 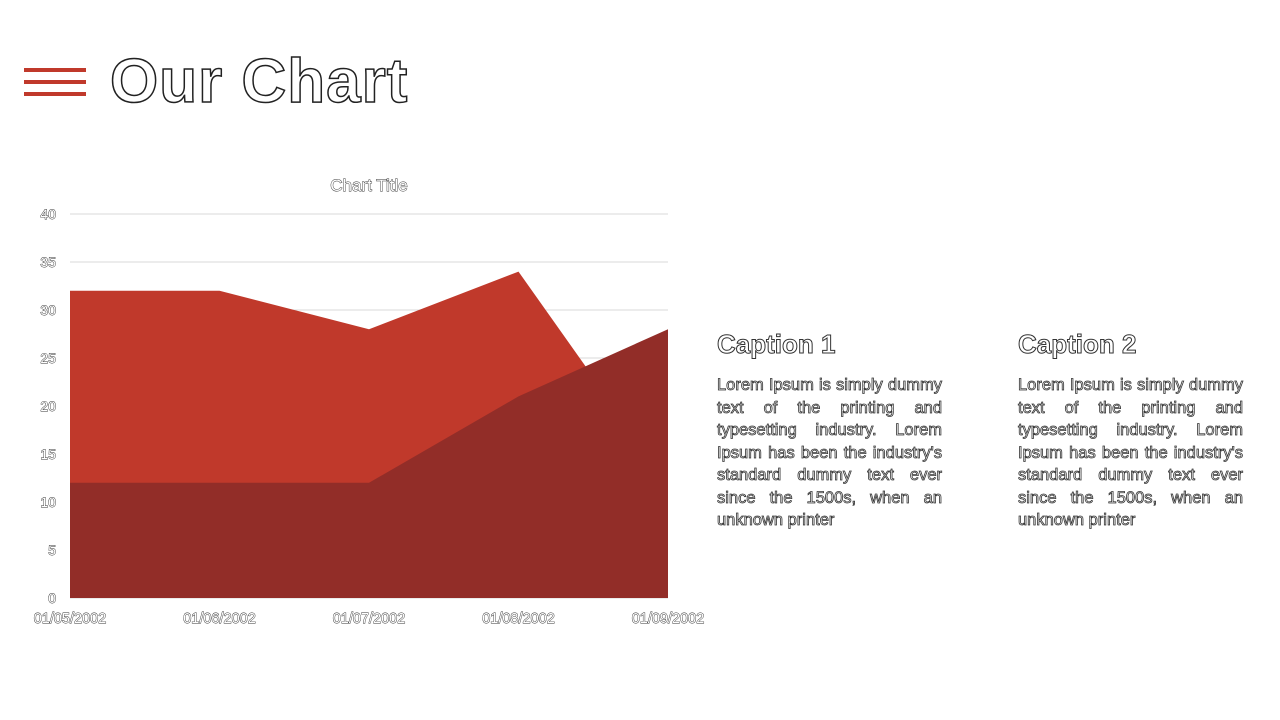 I want to click on page-title: Our Chart, so click(x=259, y=81).